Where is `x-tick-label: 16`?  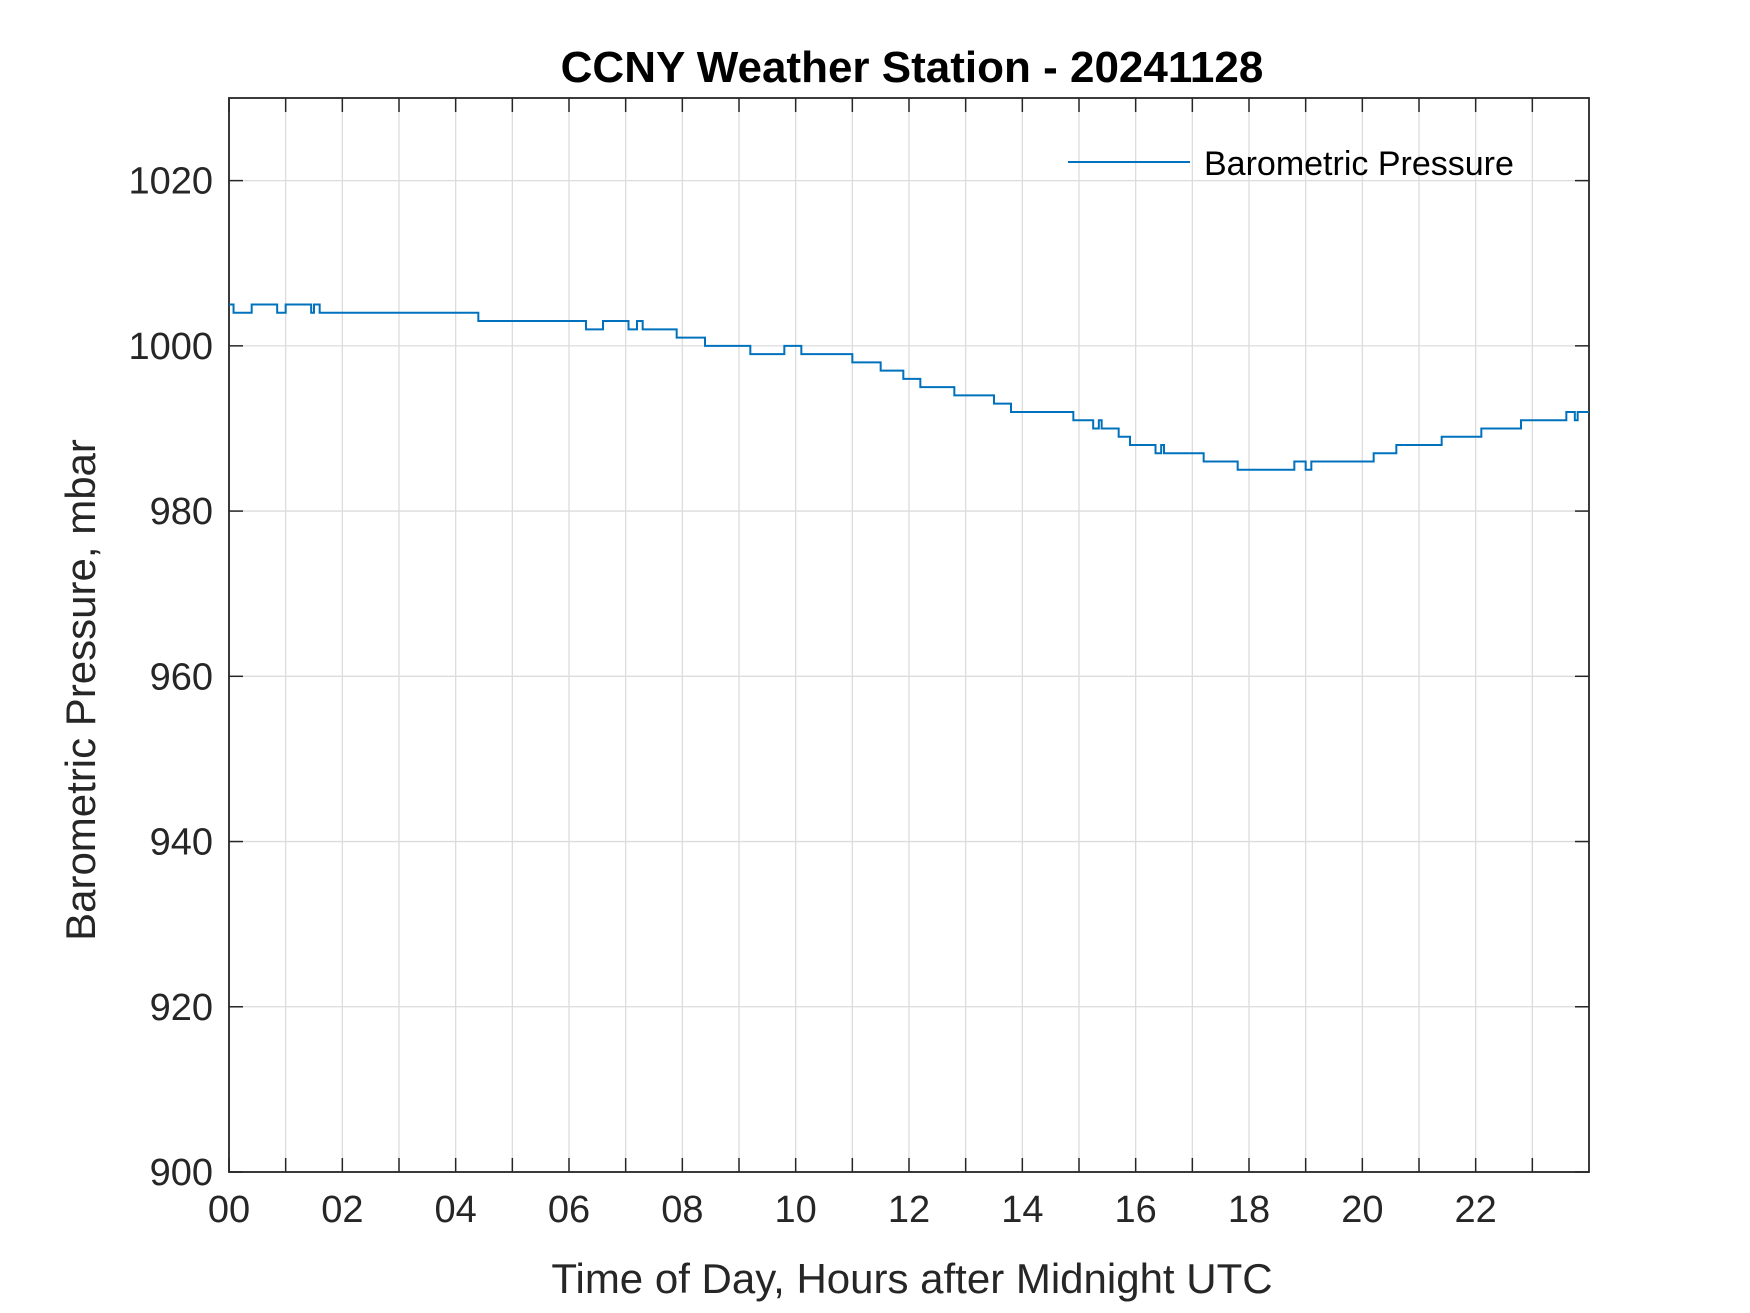 x-tick-label: 16 is located at coordinates (1136, 1210).